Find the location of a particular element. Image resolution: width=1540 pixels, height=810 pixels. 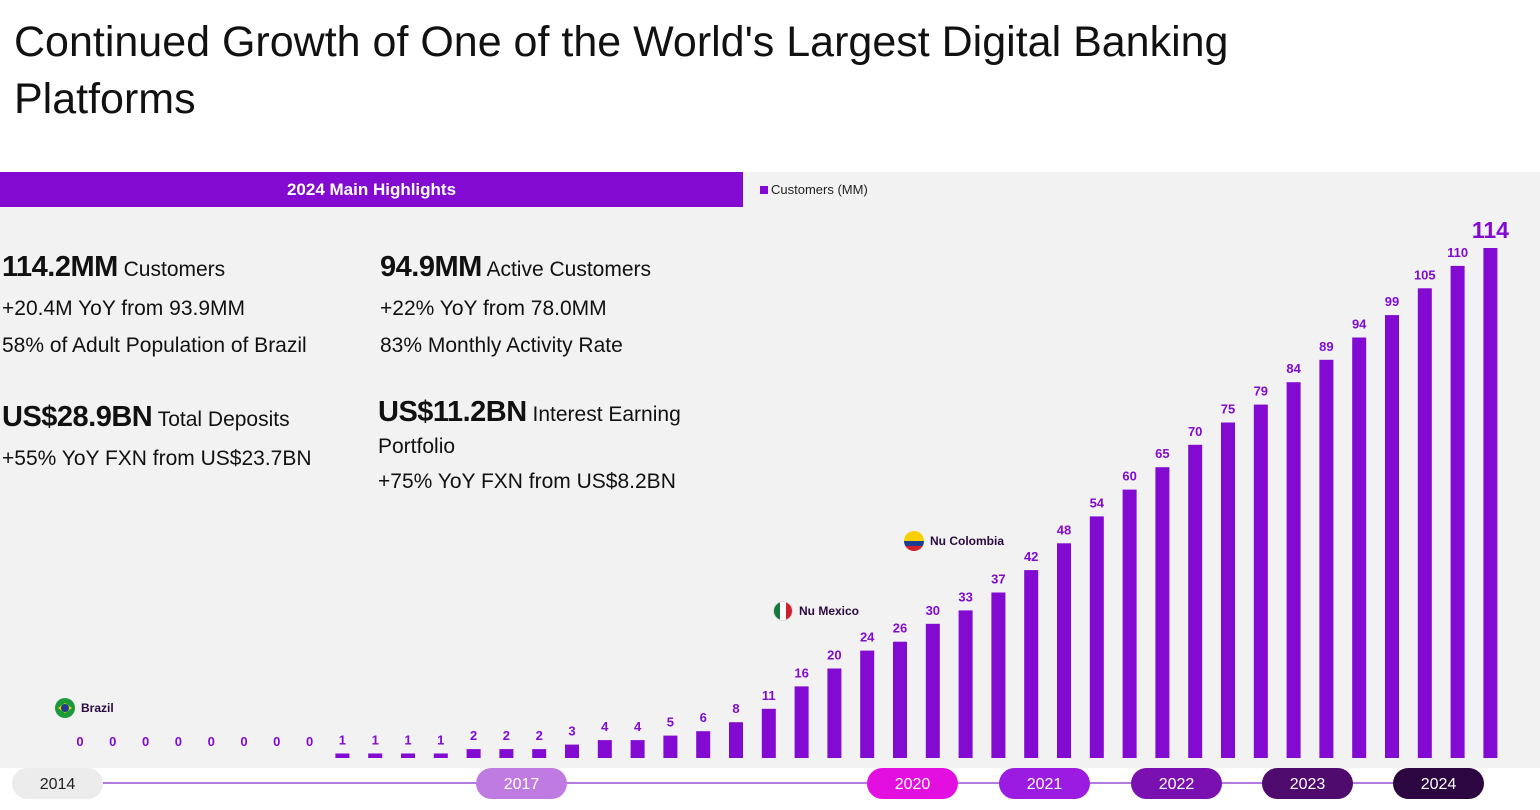

bar-label: 3 is located at coordinates (571, 731).